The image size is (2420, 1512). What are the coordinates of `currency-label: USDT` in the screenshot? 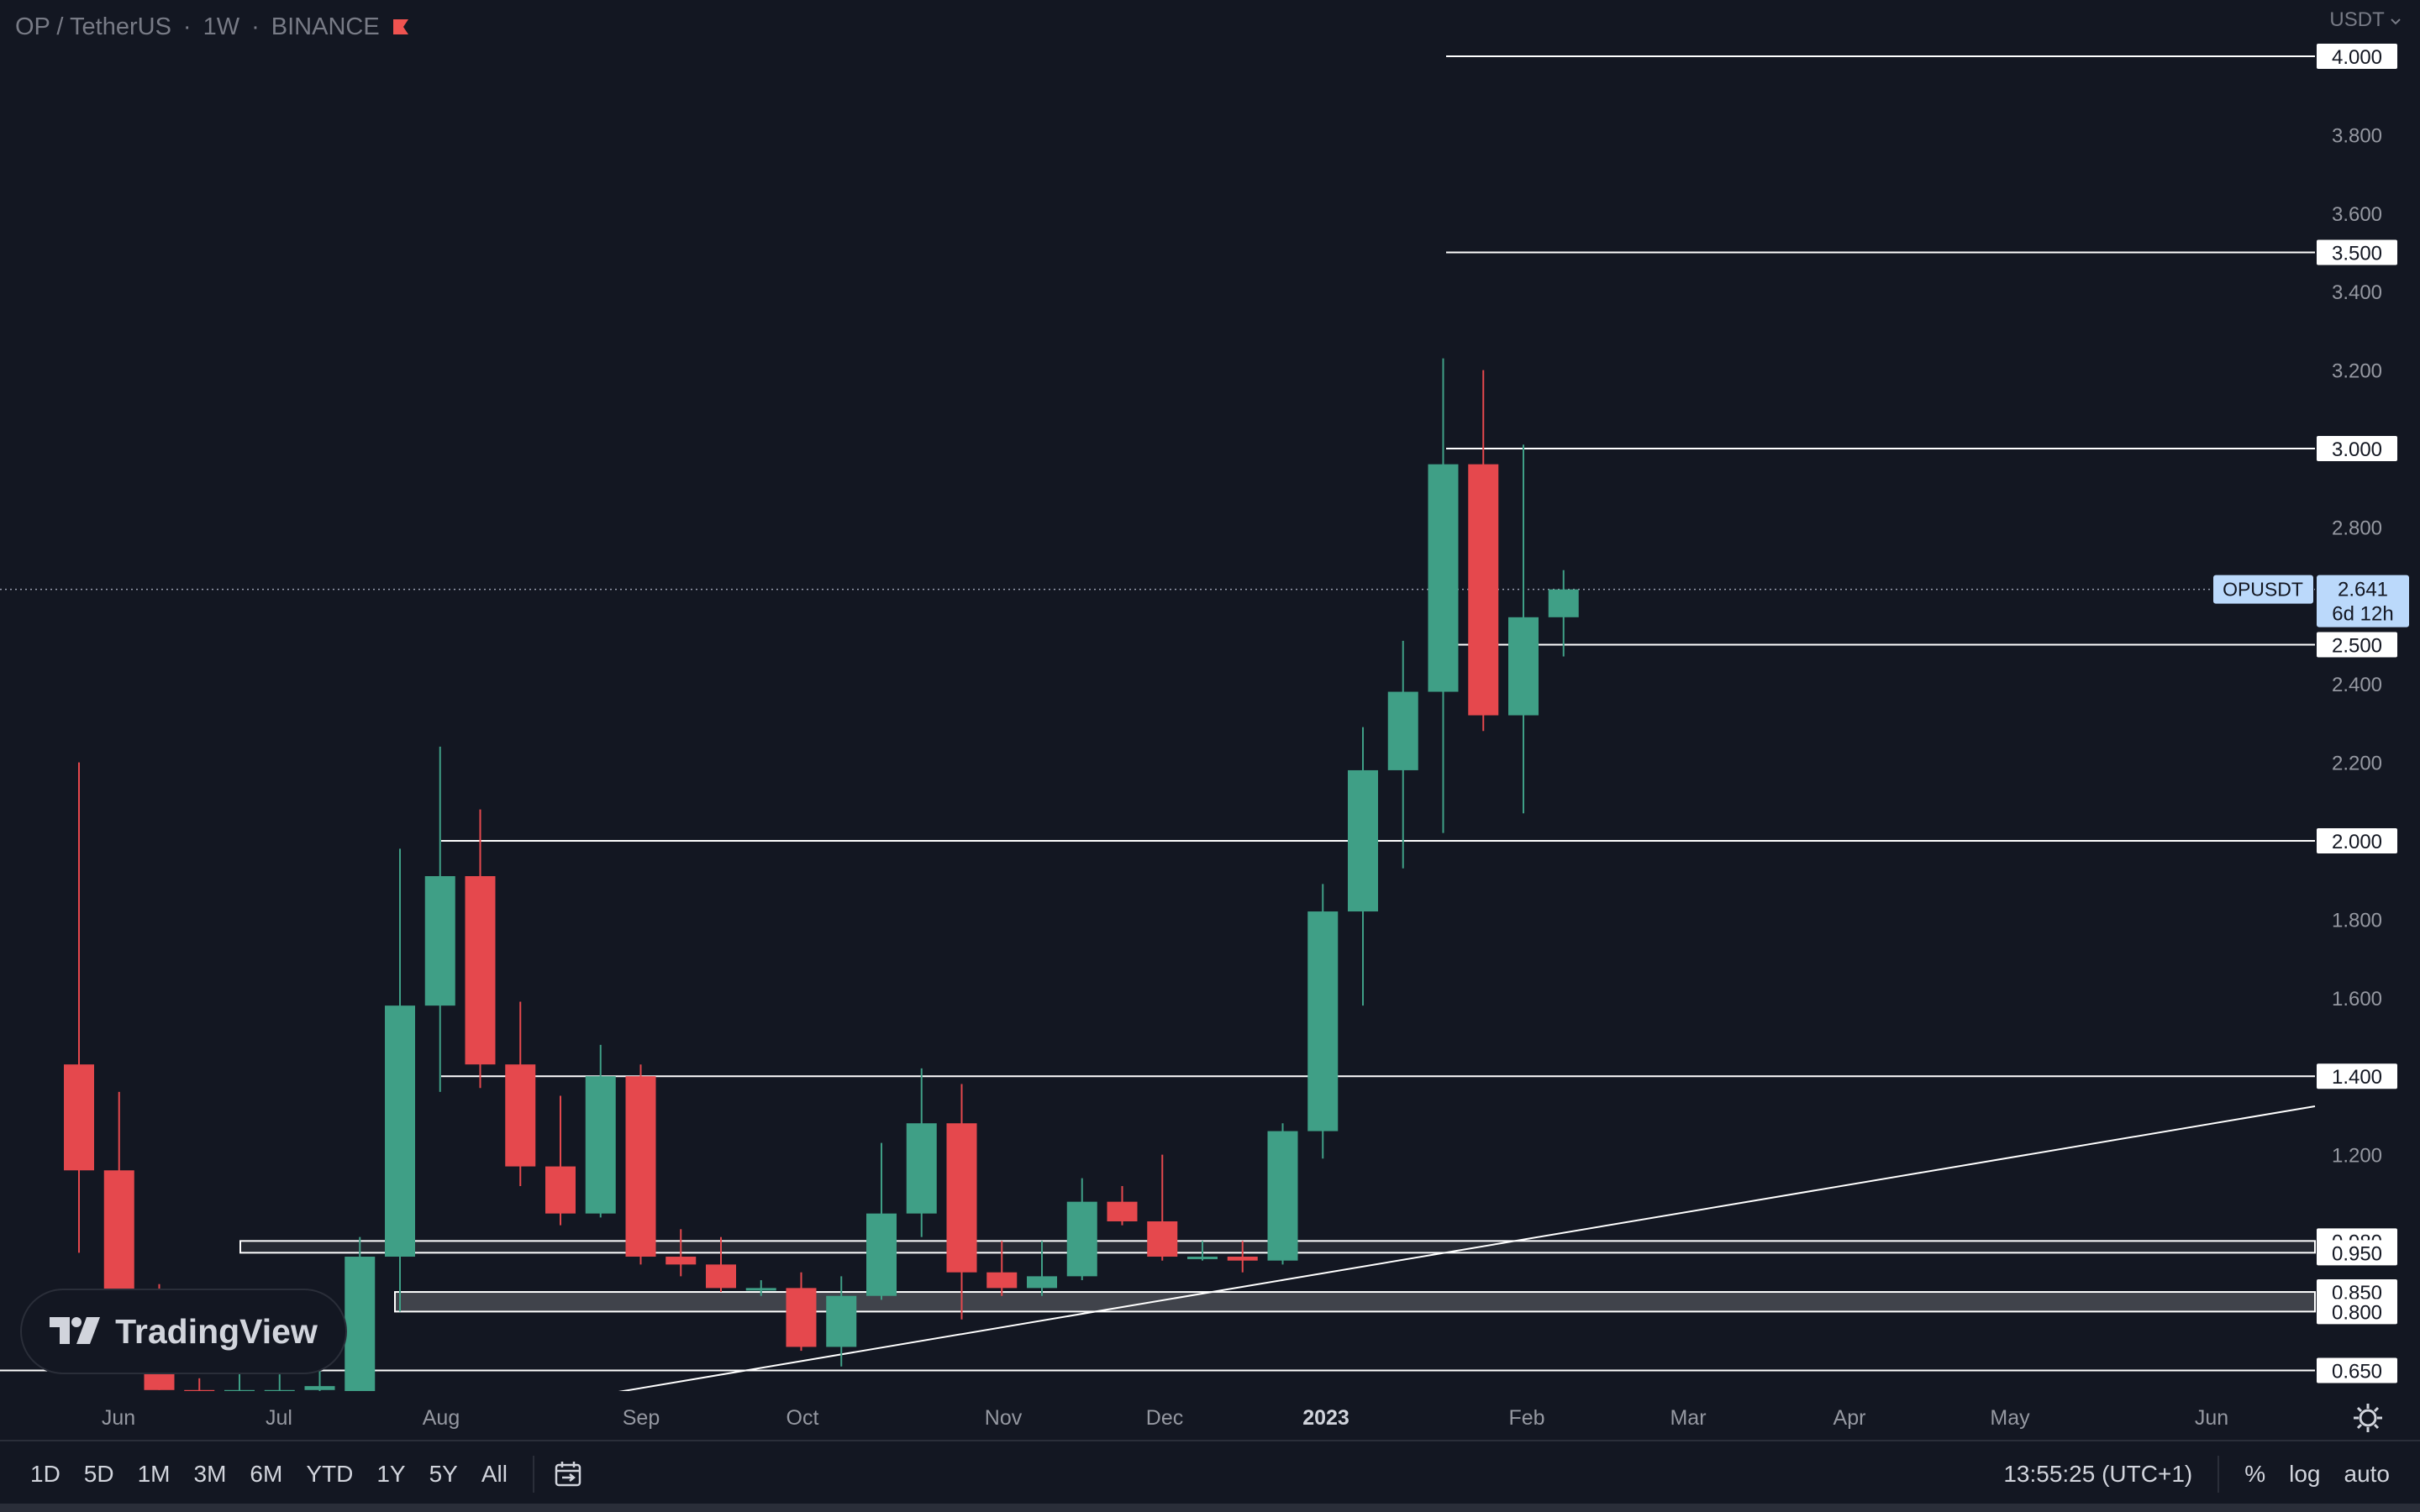 It's located at (2357, 19).